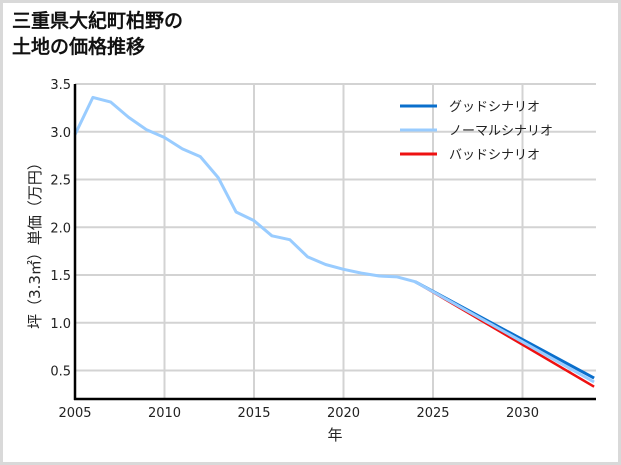 The image size is (621, 465). What do you see at coordinates (98, 21) in the screenshot?
I see `title-line-1: 三重県大紀町柏野の` at bounding box center [98, 21].